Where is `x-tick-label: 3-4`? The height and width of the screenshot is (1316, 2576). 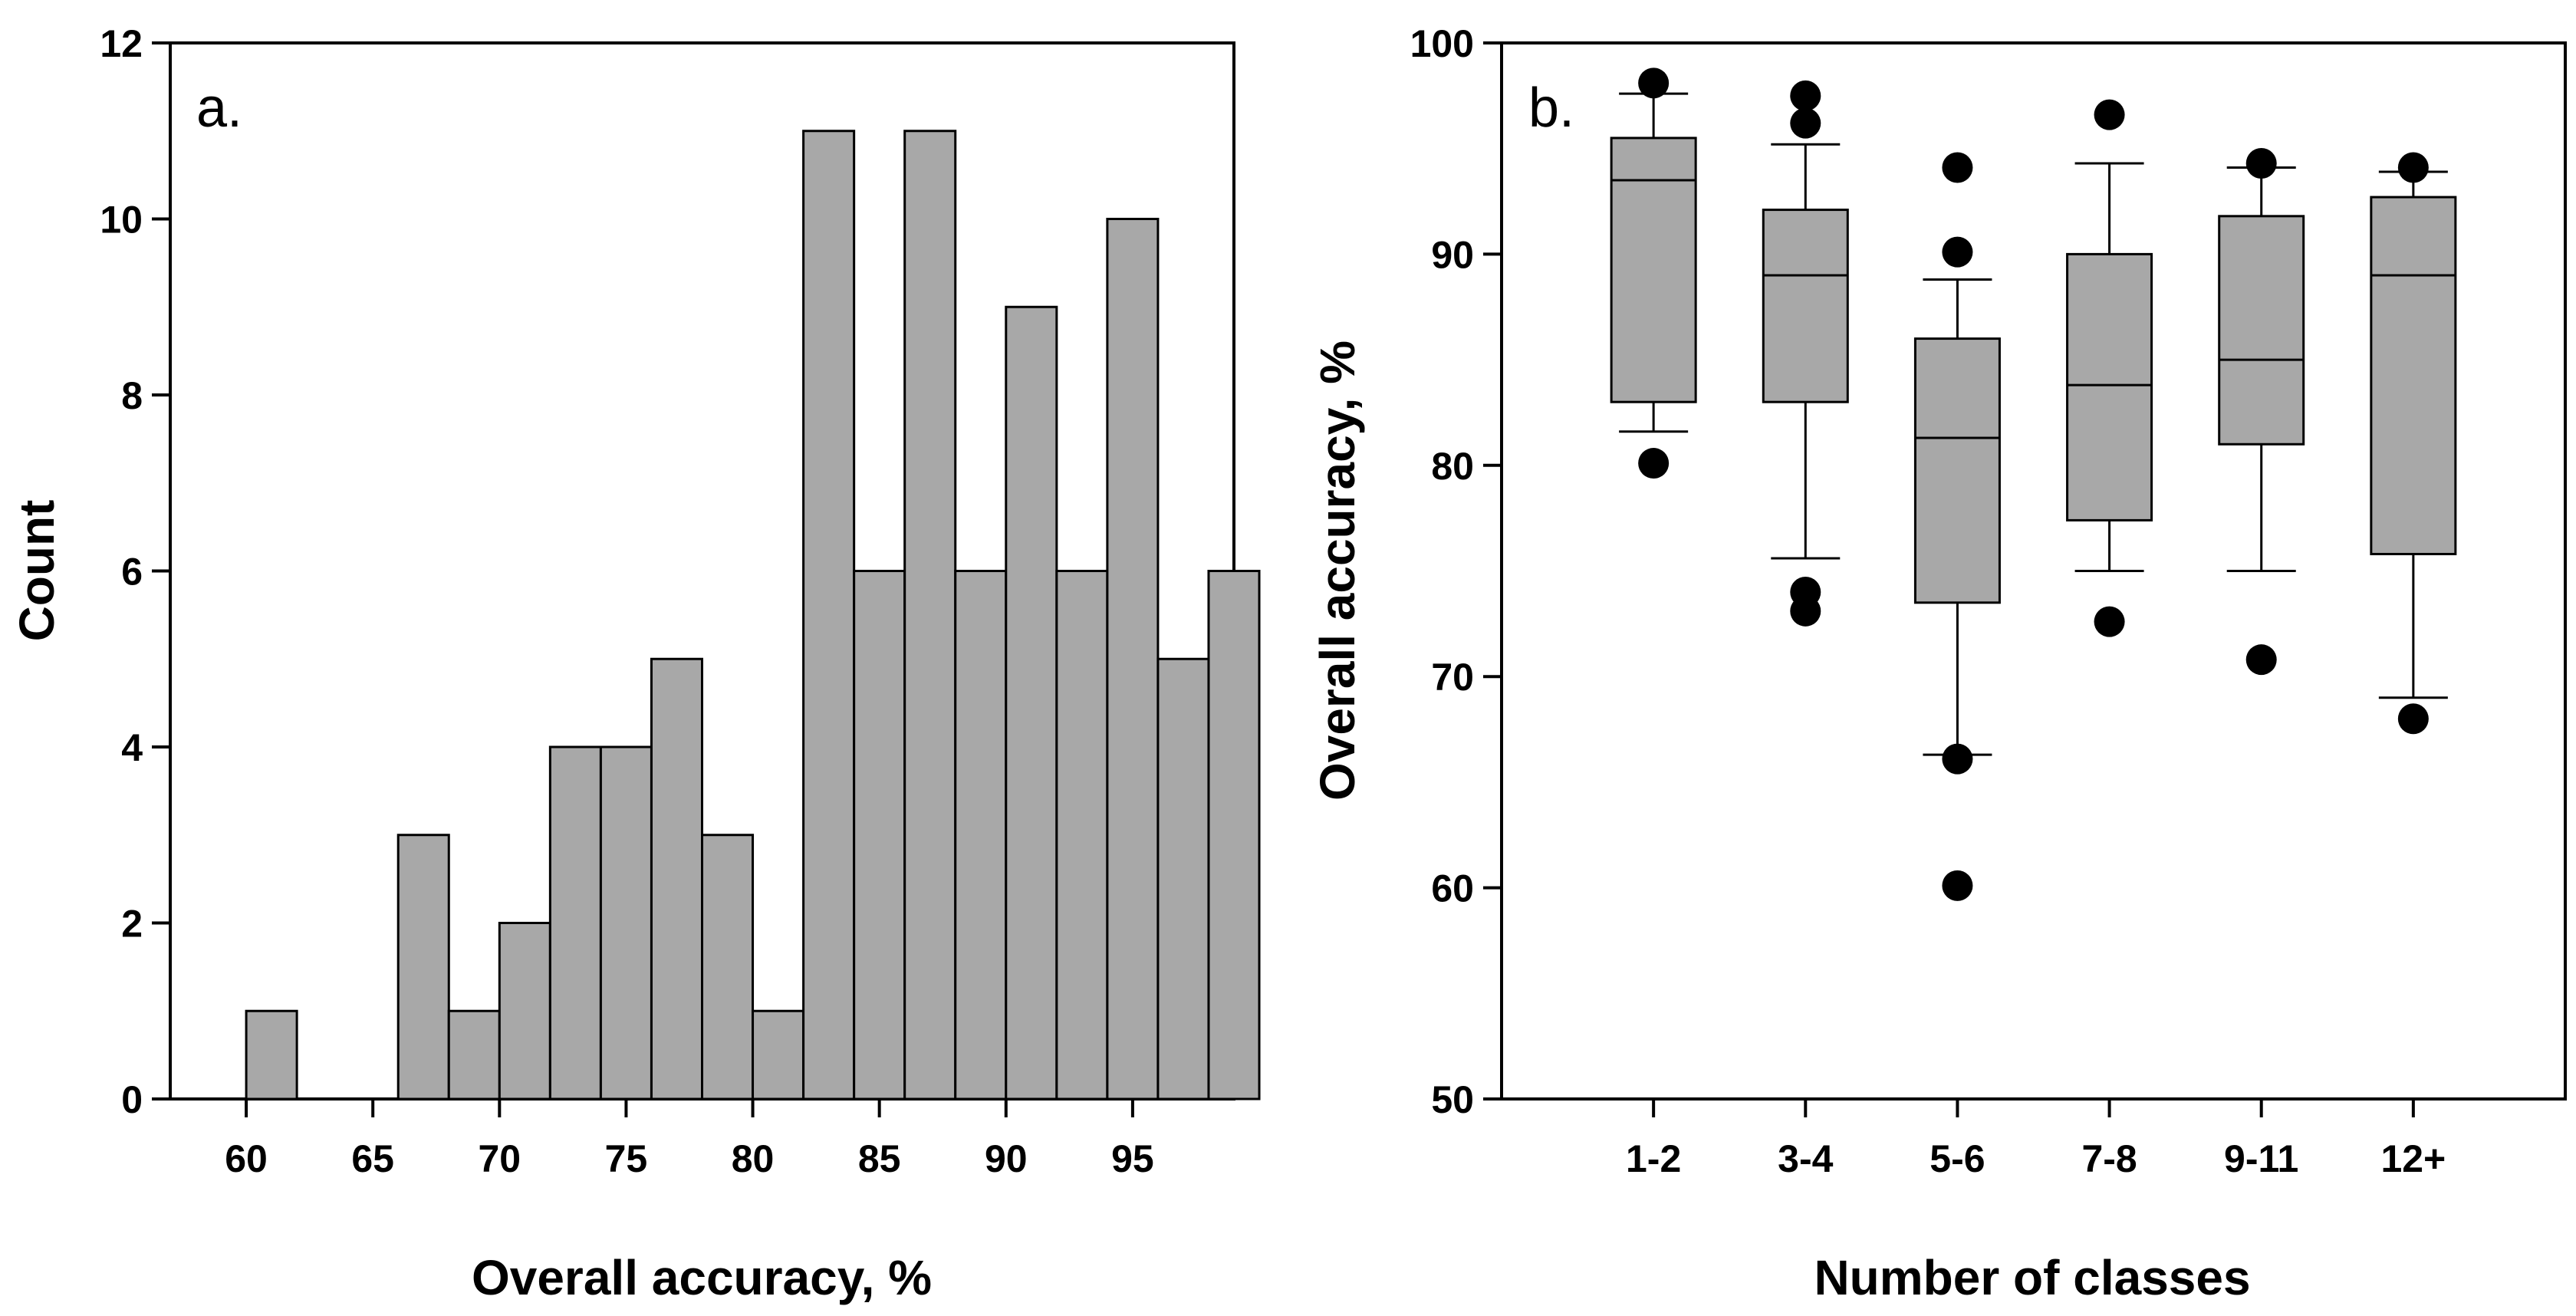
x-tick-label: 3-4 is located at coordinates (1805, 1158).